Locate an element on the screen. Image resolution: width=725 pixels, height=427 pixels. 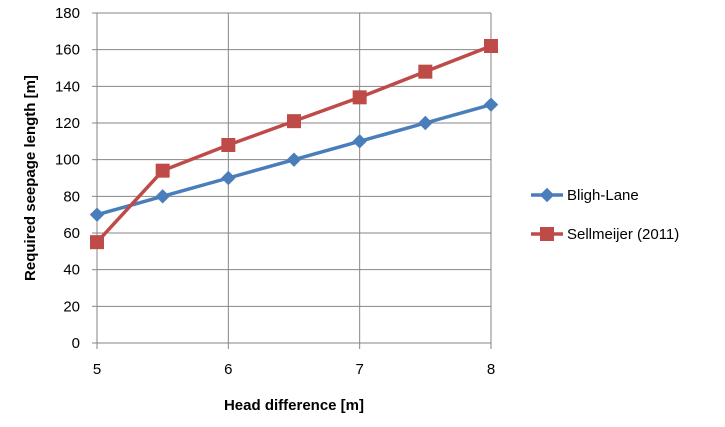
legend-label-1: Sellmeijer (2011) is located at coordinates (623, 234).